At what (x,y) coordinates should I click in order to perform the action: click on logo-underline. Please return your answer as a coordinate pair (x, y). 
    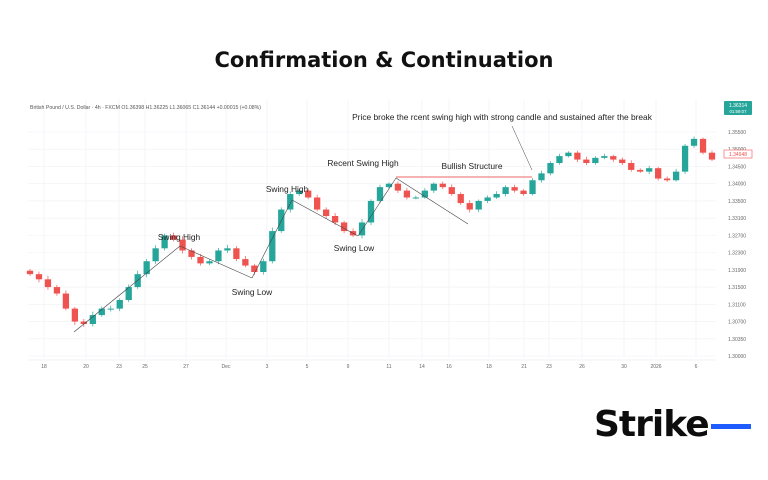
    Looking at the image, I should click on (730, 426).